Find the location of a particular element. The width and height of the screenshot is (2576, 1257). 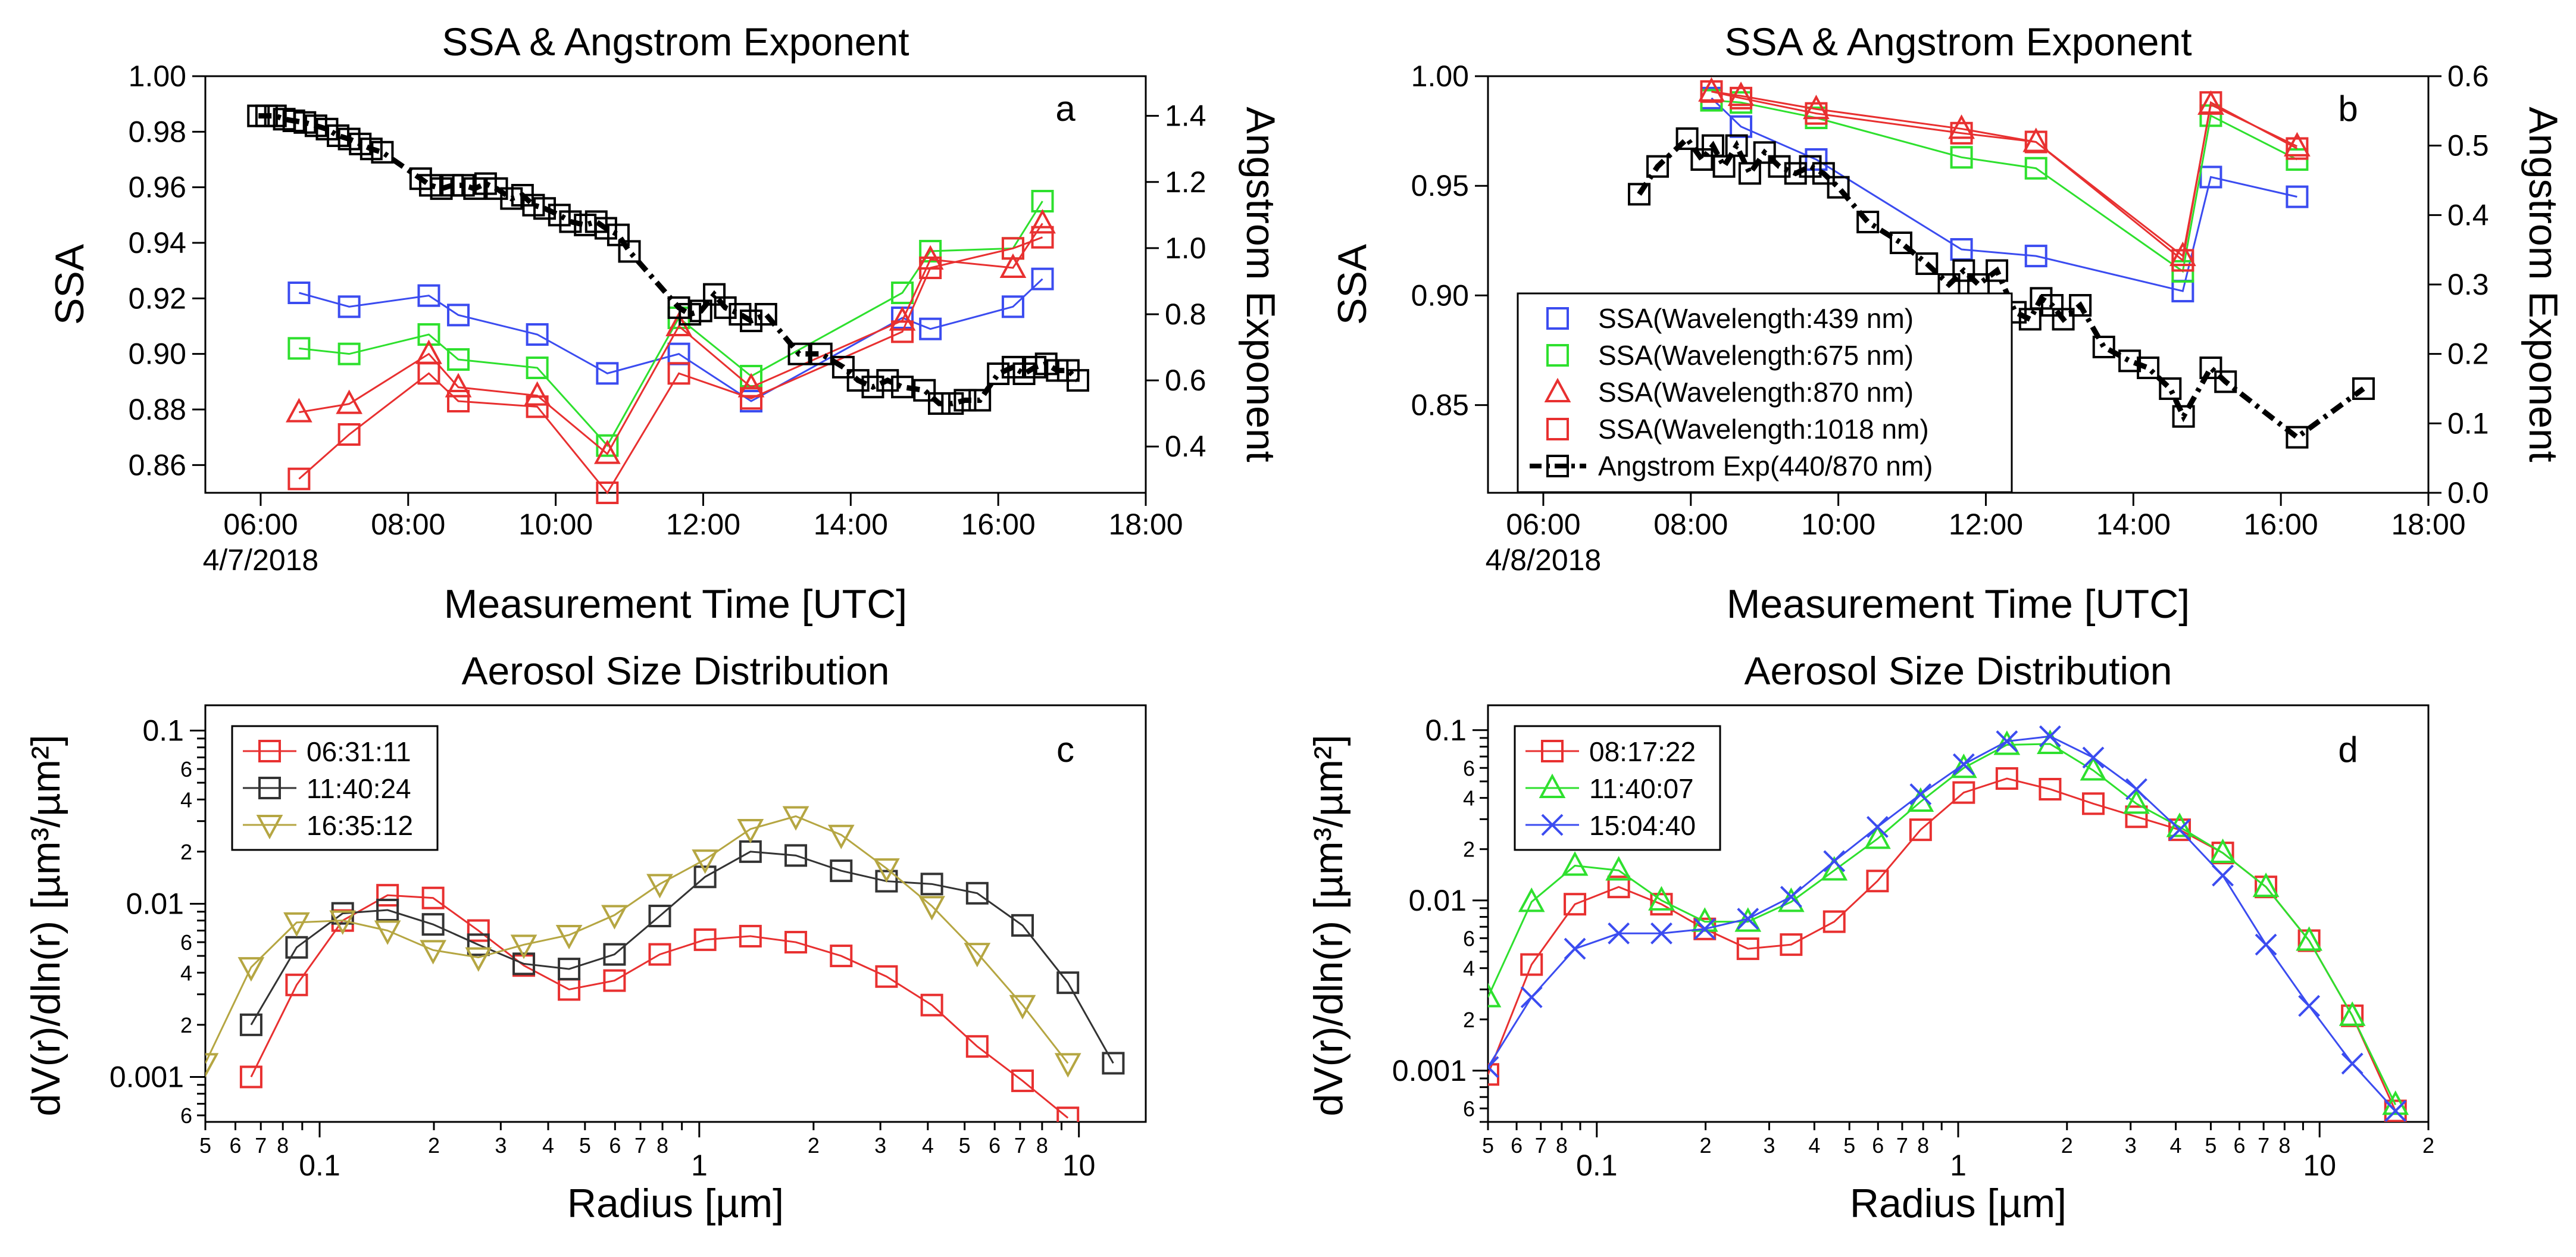

panel-letter: b is located at coordinates (2348, 109).